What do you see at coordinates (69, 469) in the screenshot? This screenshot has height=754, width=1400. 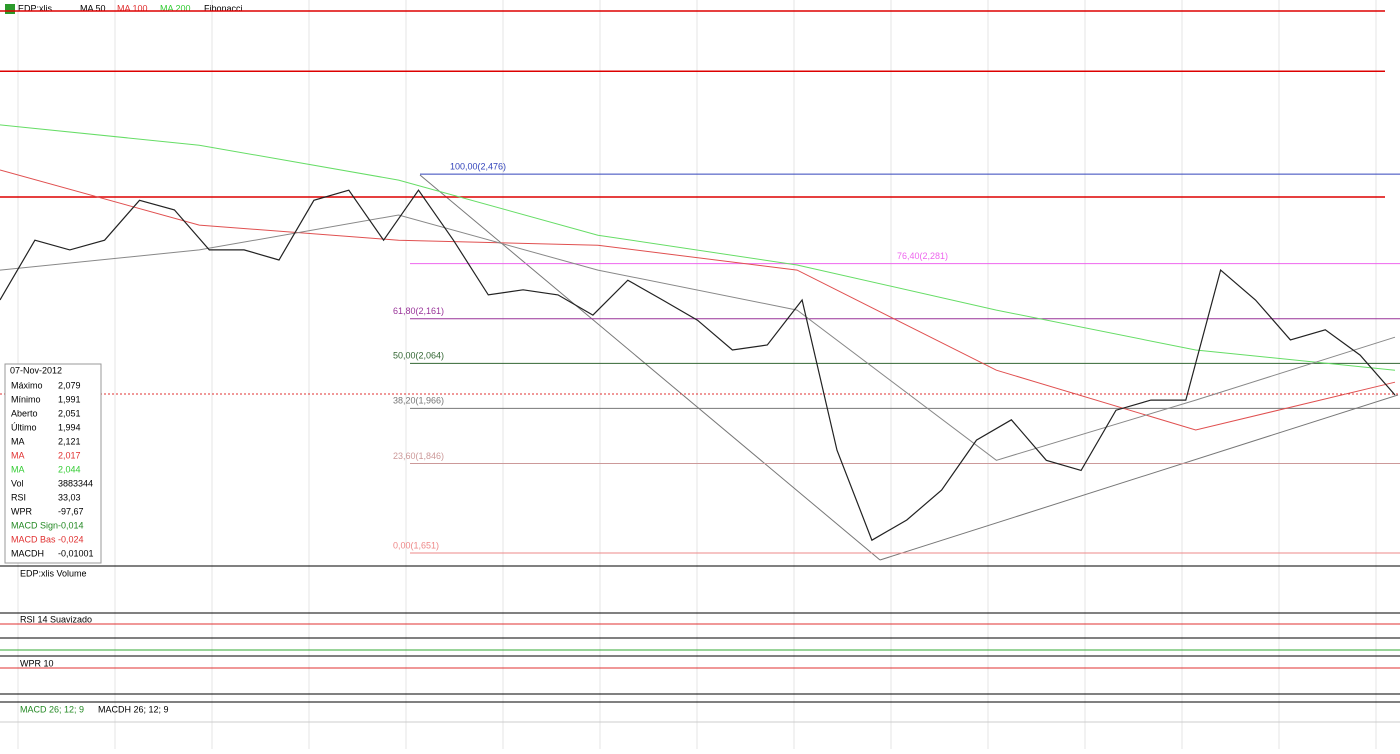 I see `info-value: 2,044` at bounding box center [69, 469].